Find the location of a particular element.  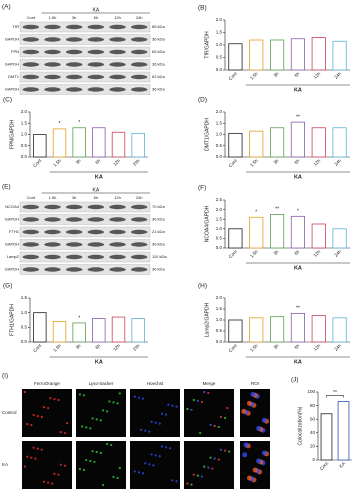

x-tick-label: Cont is located at coordinates (233, 253).